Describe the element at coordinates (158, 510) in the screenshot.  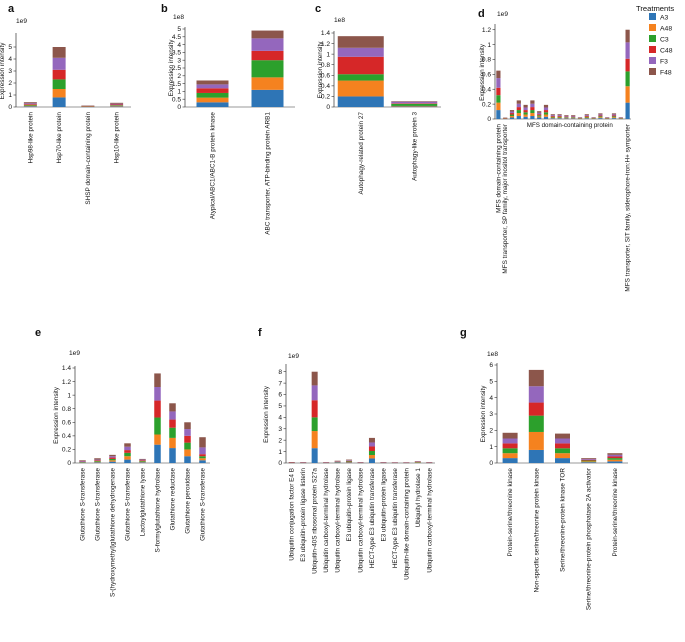
I see `category-label: S-formylglutathione hydrolase` at that location.